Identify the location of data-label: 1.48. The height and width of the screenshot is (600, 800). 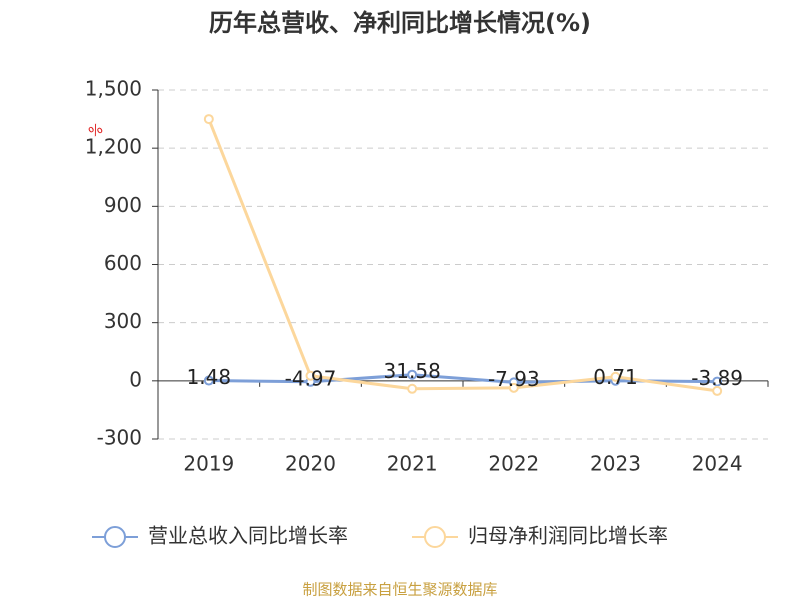
(209, 377).